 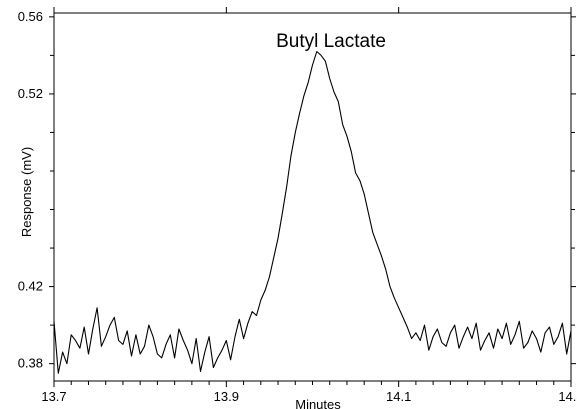 What do you see at coordinates (226, 396) in the screenshot?
I see `x-tick-label: 13.9` at bounding box center [226, 396].